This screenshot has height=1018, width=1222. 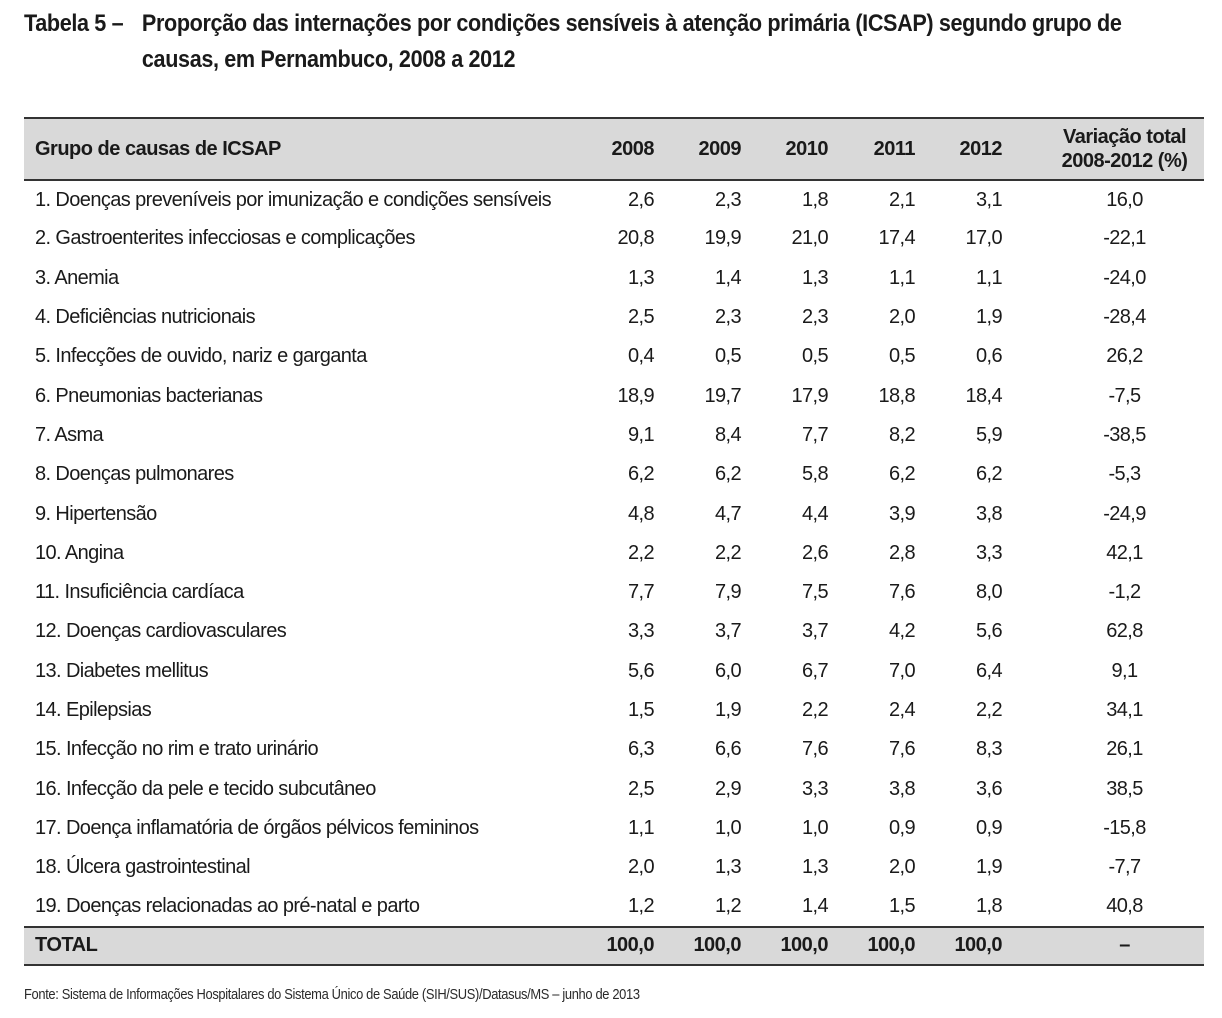 What do you see at coordinates (158, 148) in the screenshot?
I see `header-group-causes: Grupo de causas de ICSAP` at bounding box center [158, 148].